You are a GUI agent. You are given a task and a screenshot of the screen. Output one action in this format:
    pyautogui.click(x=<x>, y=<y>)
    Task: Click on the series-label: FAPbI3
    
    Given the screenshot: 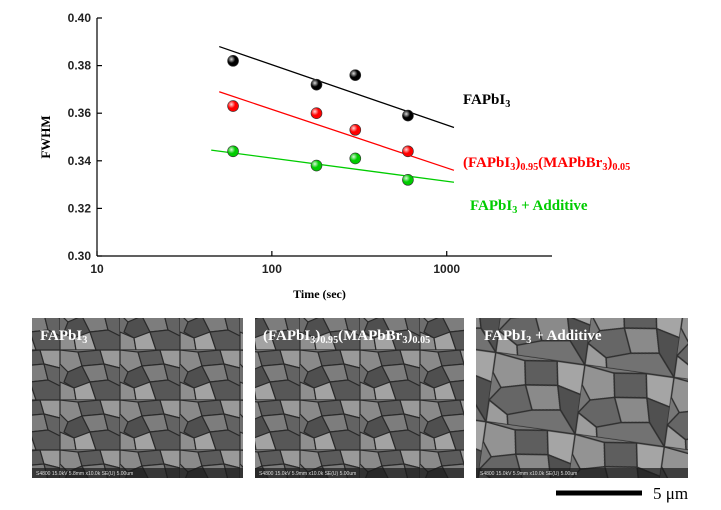 What is the action you would take?
    pyautogui.click(x=486, y=101)
    